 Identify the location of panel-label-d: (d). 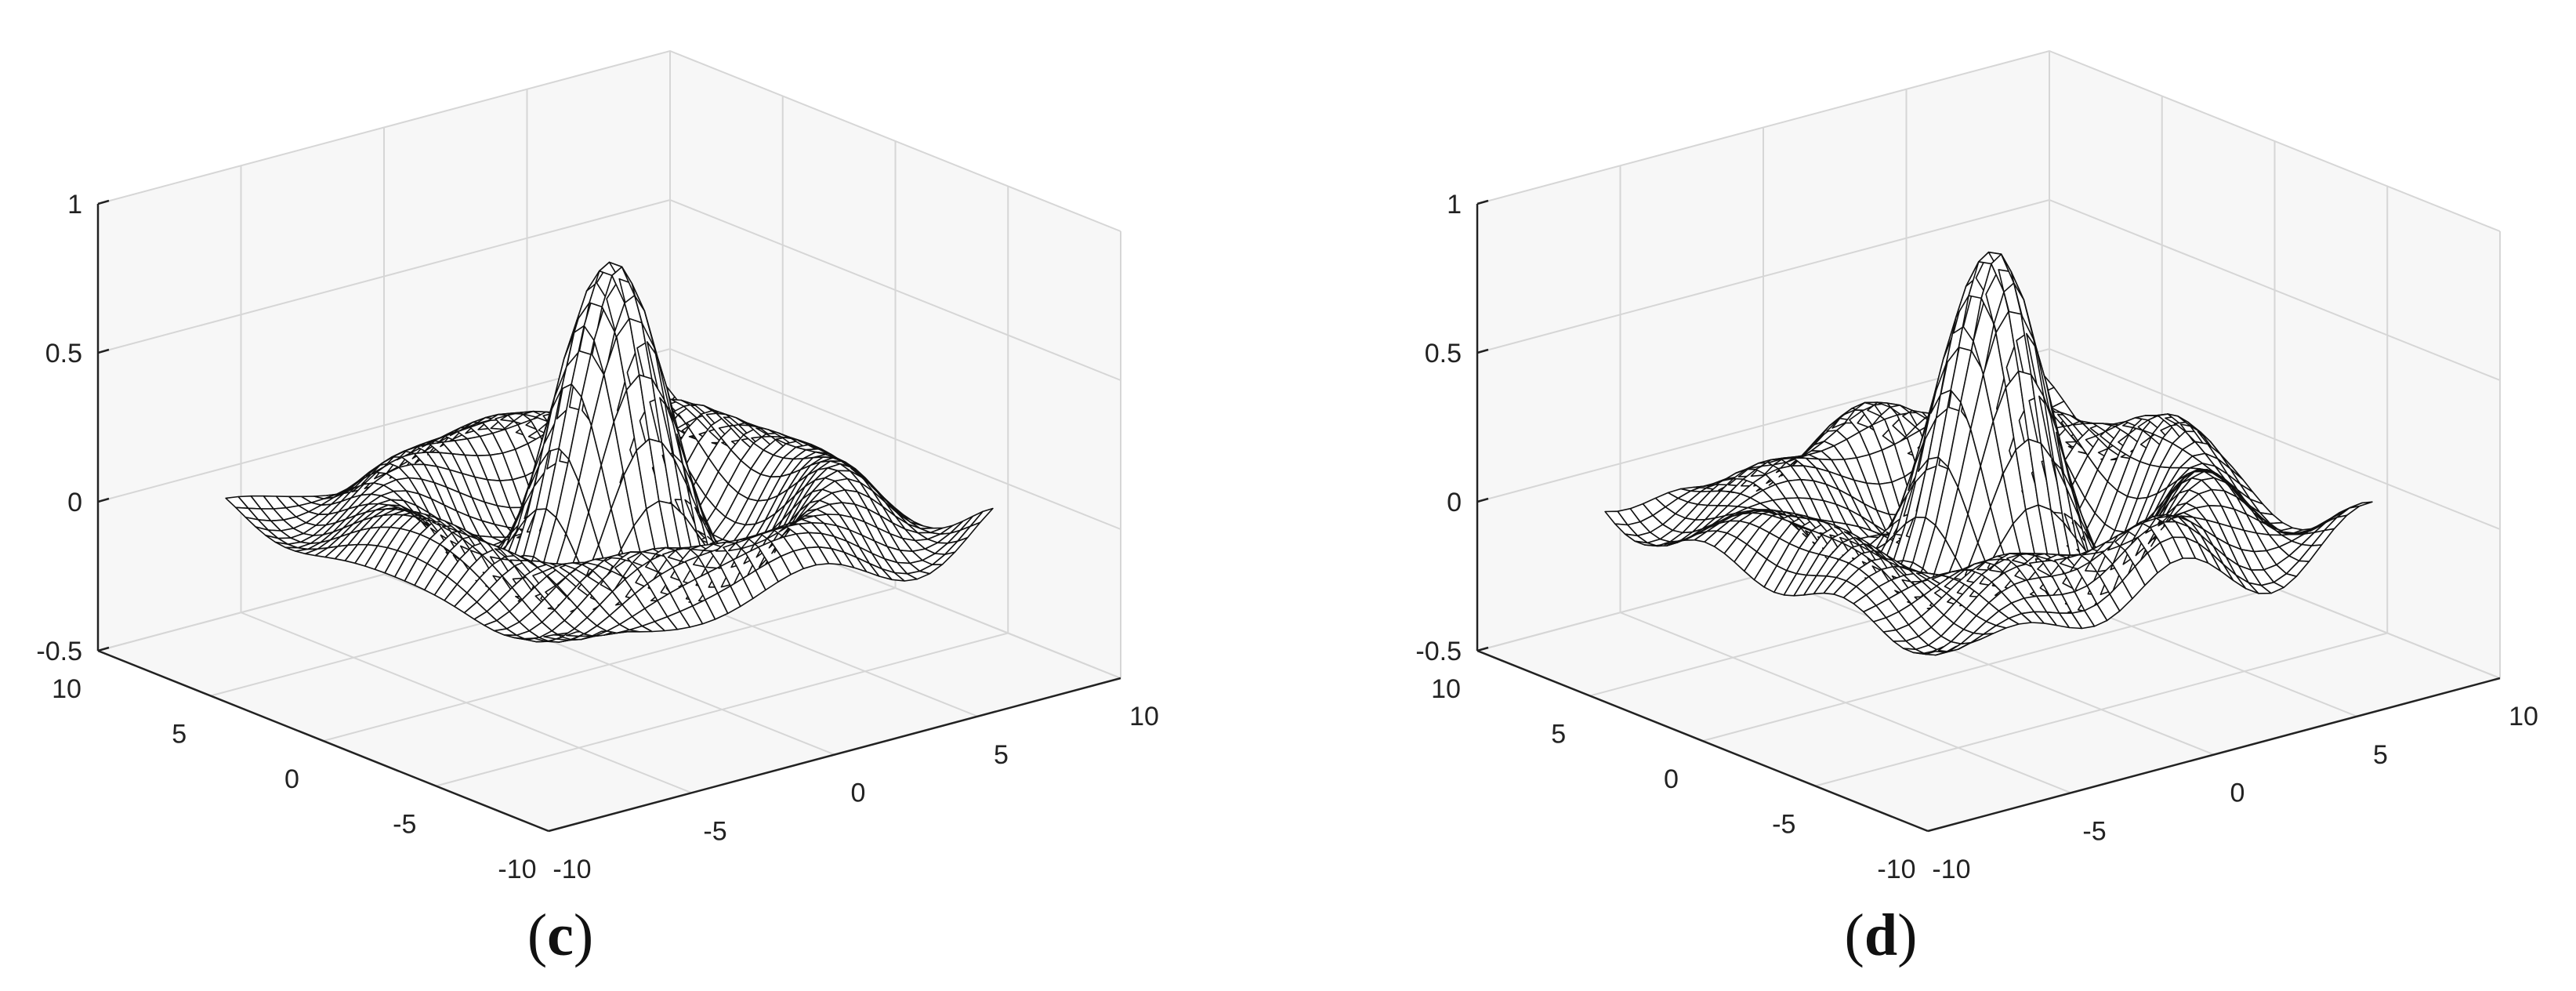
(1881, 935).